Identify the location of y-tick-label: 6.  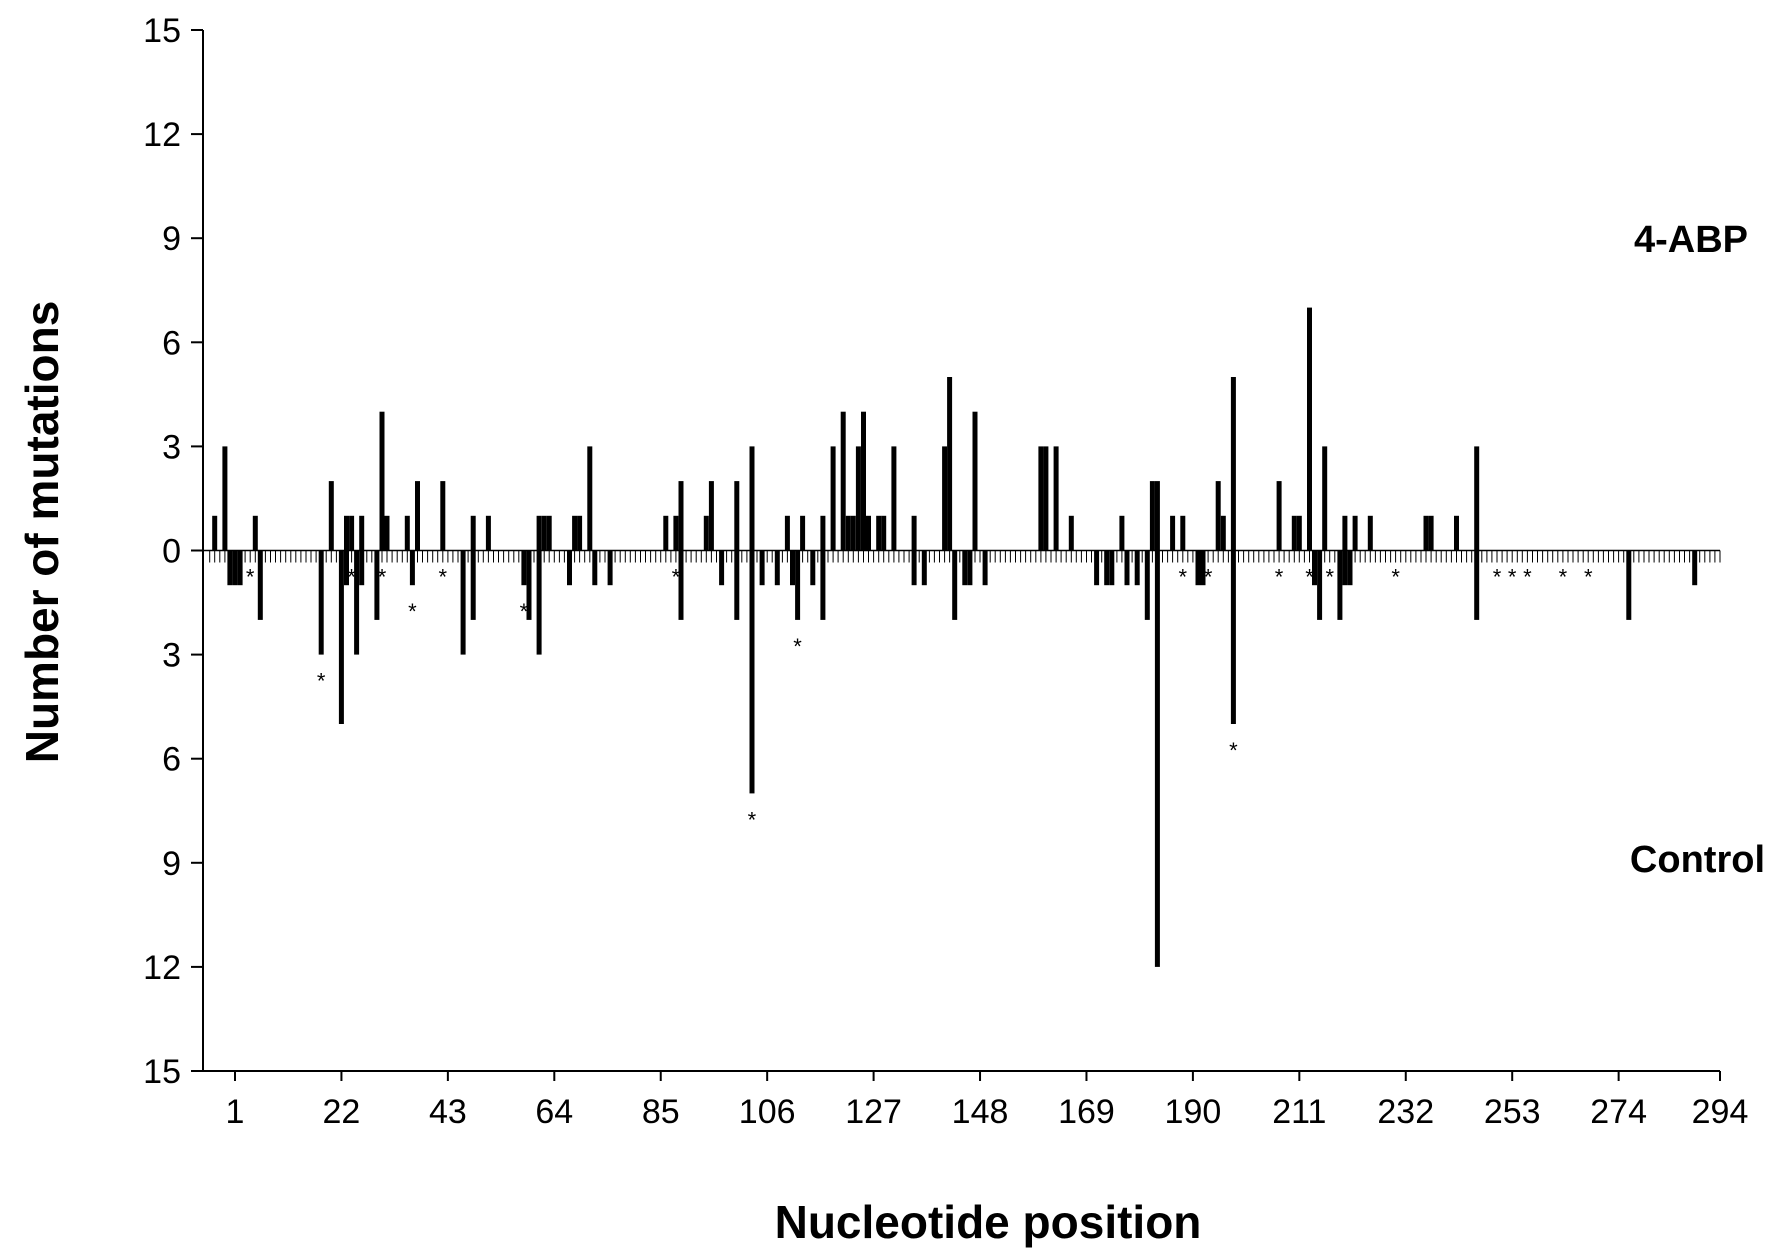
(171, 343).